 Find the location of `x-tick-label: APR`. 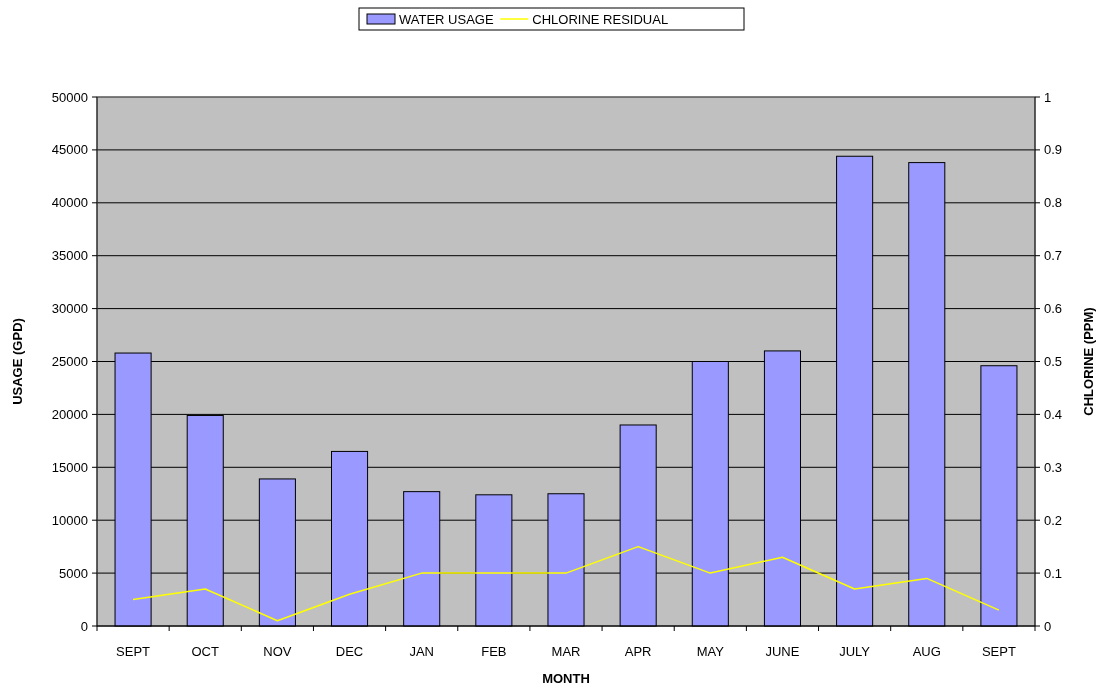

x-tick-label: APR is located at coordinates (638, 651).